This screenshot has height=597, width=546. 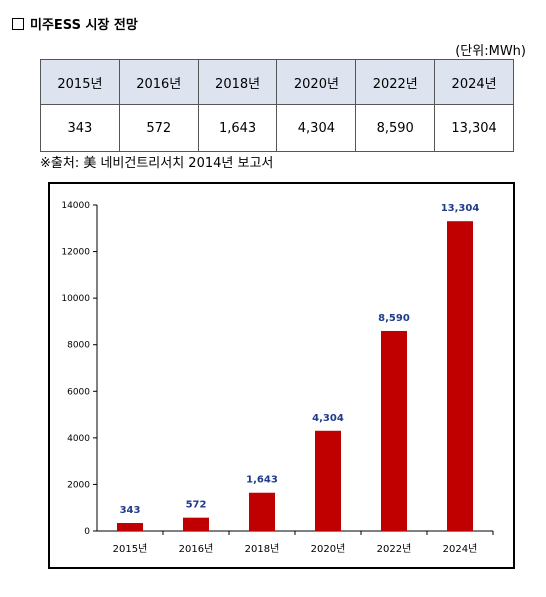 What do you see at coordinates (196, 505) in the screenshot?
I see `data-label: 572` at bounding box center [196, 505].